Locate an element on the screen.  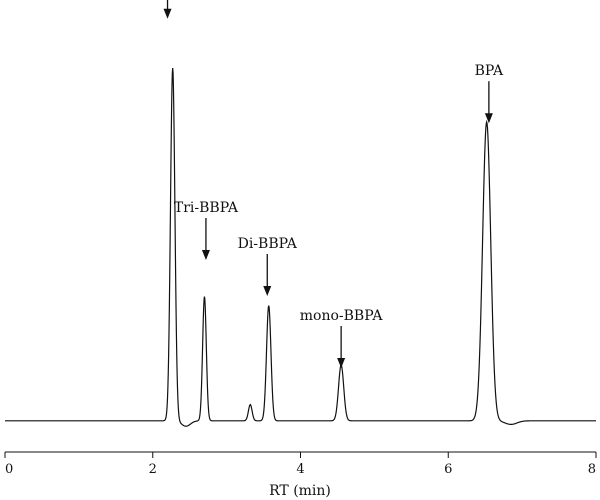
peak-annotation: Di-BBPA is located at coordinates (268, 266).